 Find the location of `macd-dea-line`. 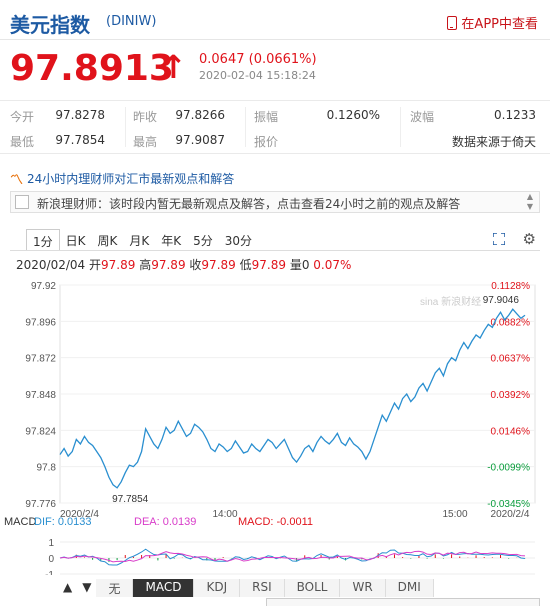

macd-dea-line is located at coordinates (292, 556).